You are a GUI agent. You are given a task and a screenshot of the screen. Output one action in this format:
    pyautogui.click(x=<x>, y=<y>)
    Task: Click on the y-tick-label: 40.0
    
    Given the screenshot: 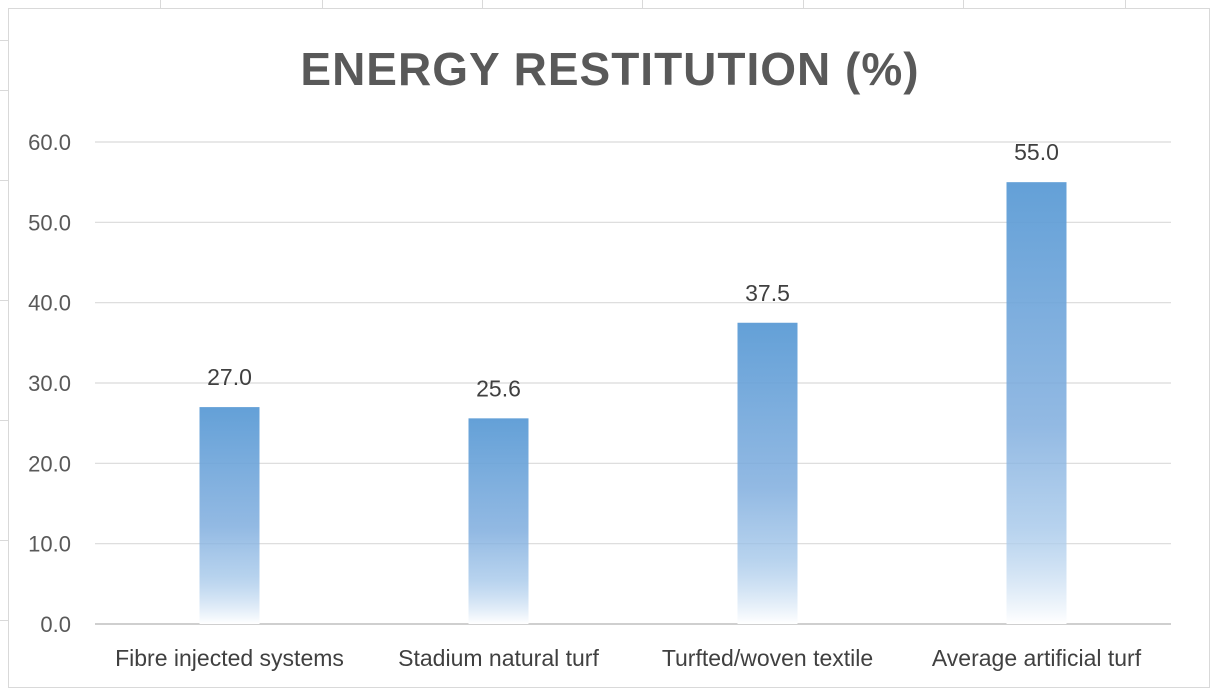 What is the action you would take?
    pyautogui.click(x=49, y=303)
    